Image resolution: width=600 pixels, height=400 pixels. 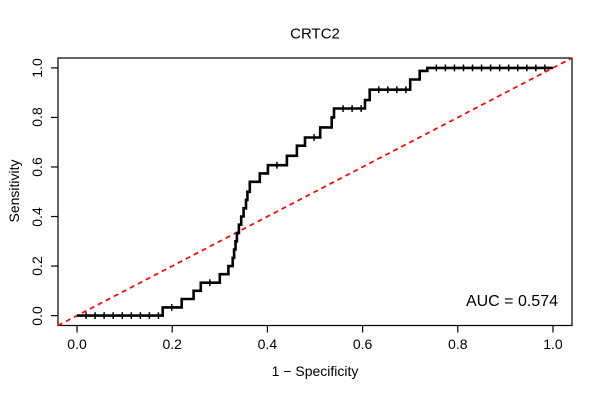 I want to click on y-tick-label: 0.8, so click(x=37, y=117).